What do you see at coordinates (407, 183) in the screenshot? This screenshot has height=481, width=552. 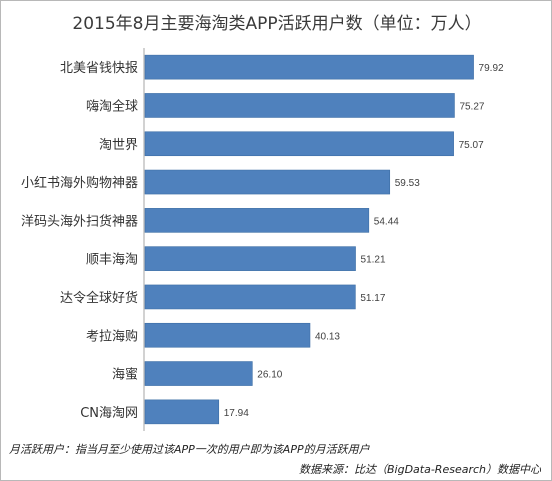 I see `value-label: 59.53` at bounding box center [407, 183].